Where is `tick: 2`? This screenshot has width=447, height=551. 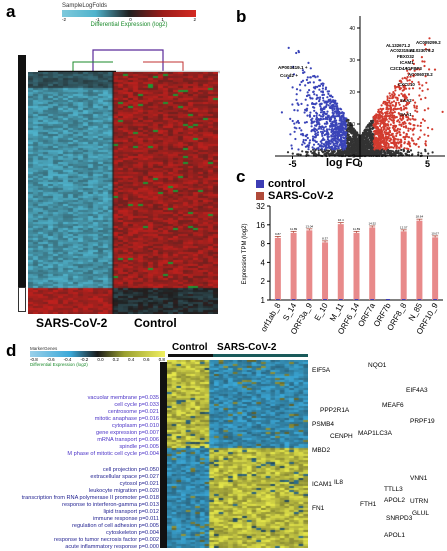
tick: 2 is located at coordinates (194, 19).